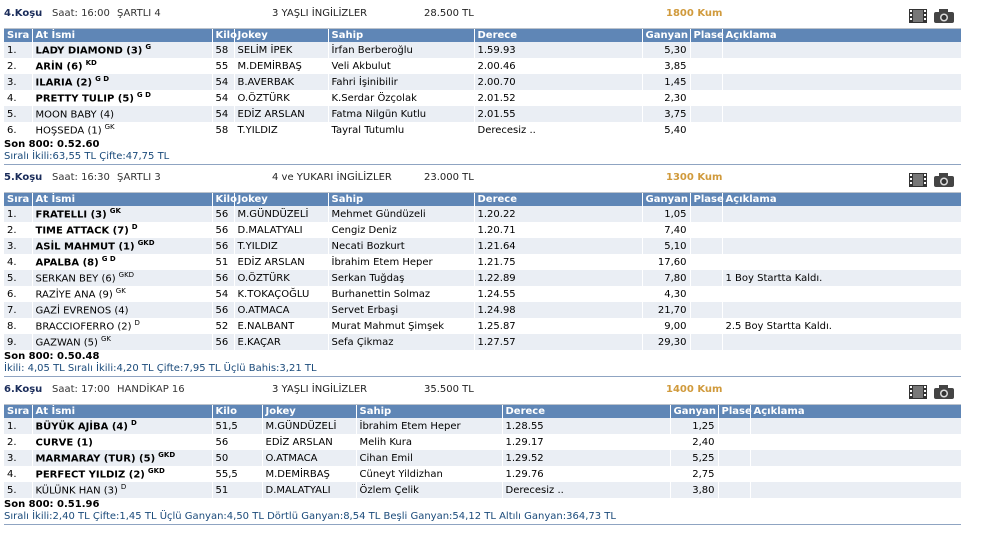  Describe the element at coordinates (75, 115) in the screenshot. I see `horse-name: MOON BABY (4)` at that location.